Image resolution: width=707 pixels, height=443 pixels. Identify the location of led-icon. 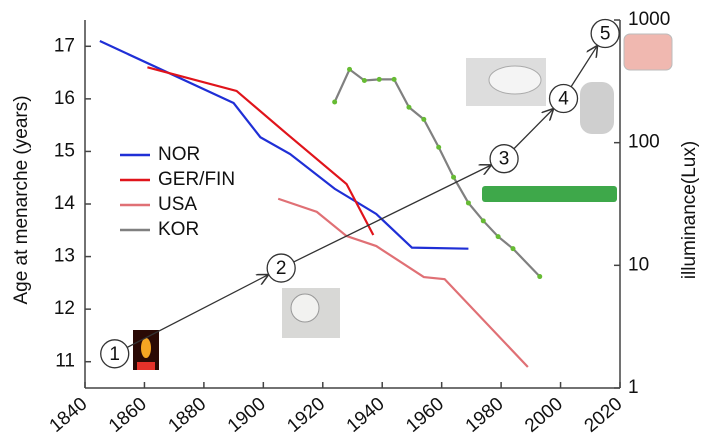
(597, 108).